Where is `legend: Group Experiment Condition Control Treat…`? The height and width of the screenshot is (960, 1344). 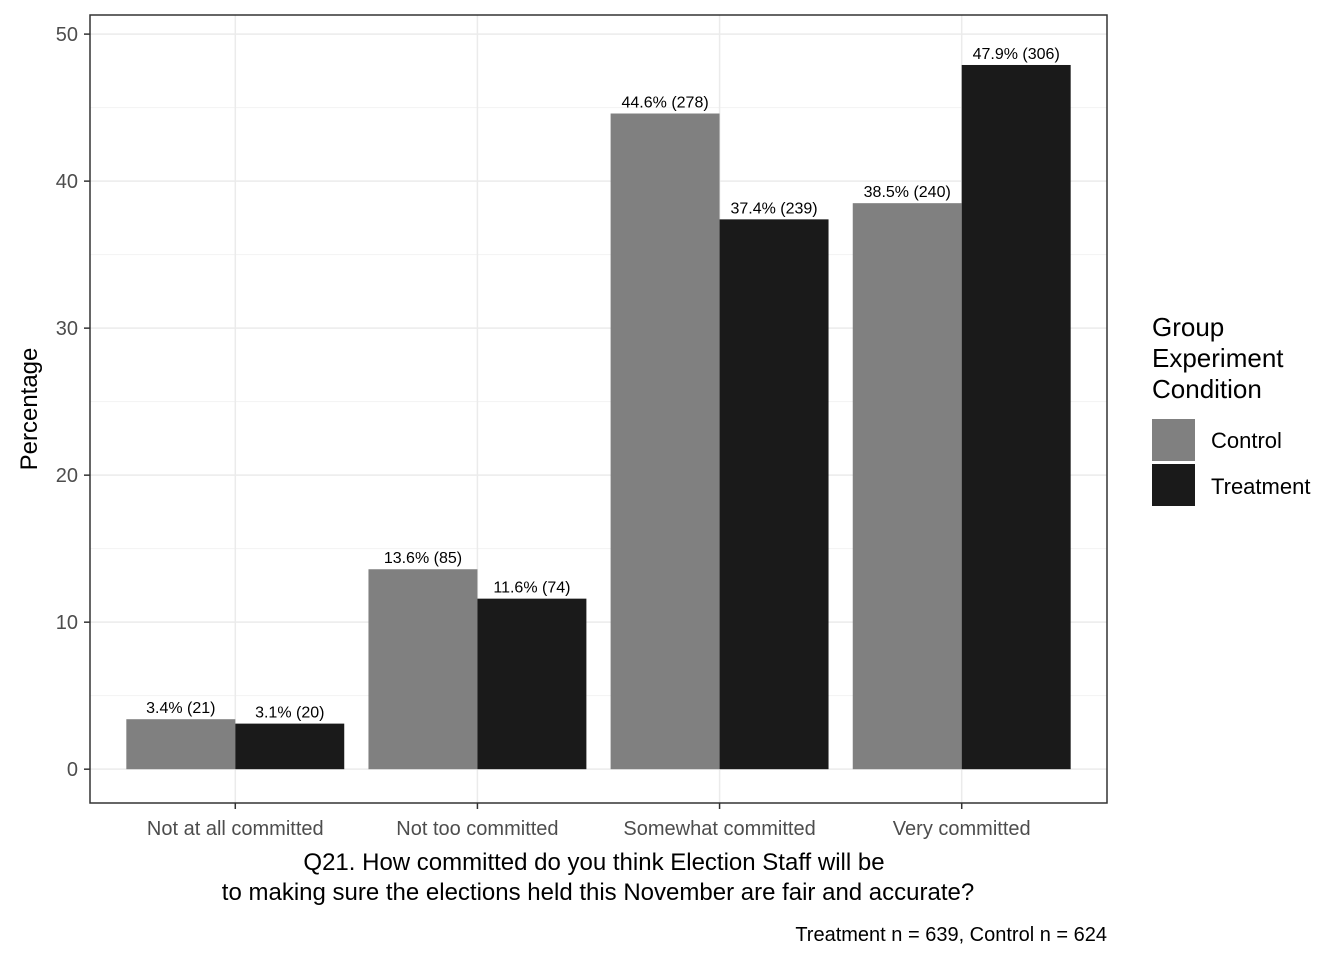 legend: Group Experiment Condition Control Treat… is located at coordinates (1231, 409).